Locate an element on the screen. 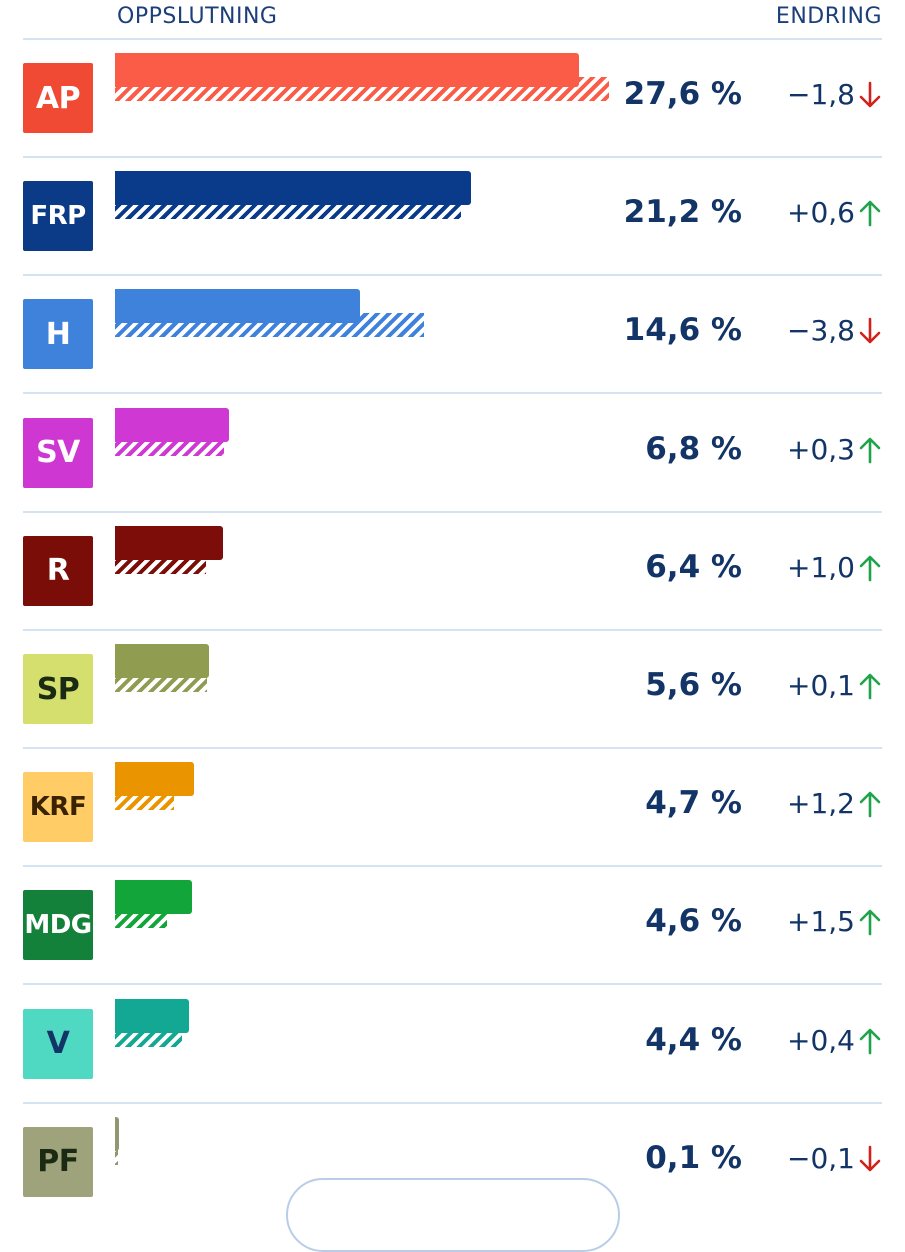 The height and width of the screenshot is (1252, 905). percentage-value: 4,4 % is located at coordinates (693, 1039).